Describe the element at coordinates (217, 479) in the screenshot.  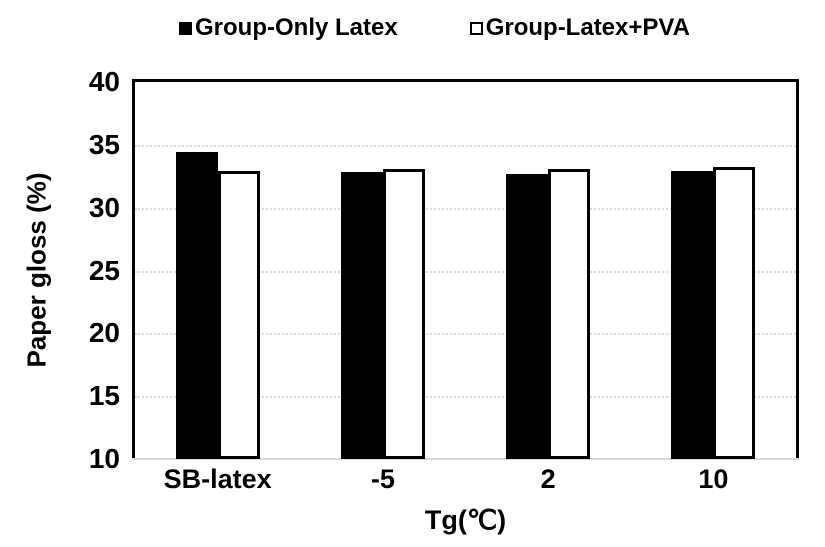
I see `x-tick-label: SB-latex` at that location.